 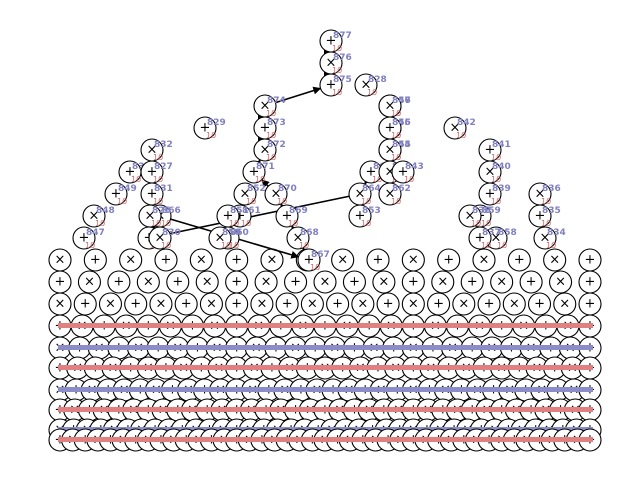 What do you see at coordinates (287, 189) in the screenshot?
I see `node-id-label: 870` at bounding box center [287, 189].